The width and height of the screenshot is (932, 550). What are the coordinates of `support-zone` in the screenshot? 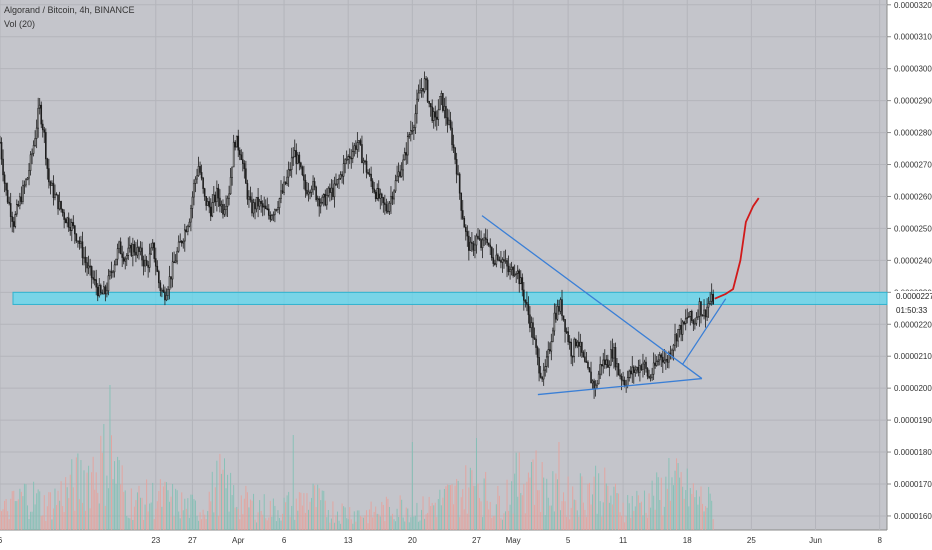 It's located at (450, 298).